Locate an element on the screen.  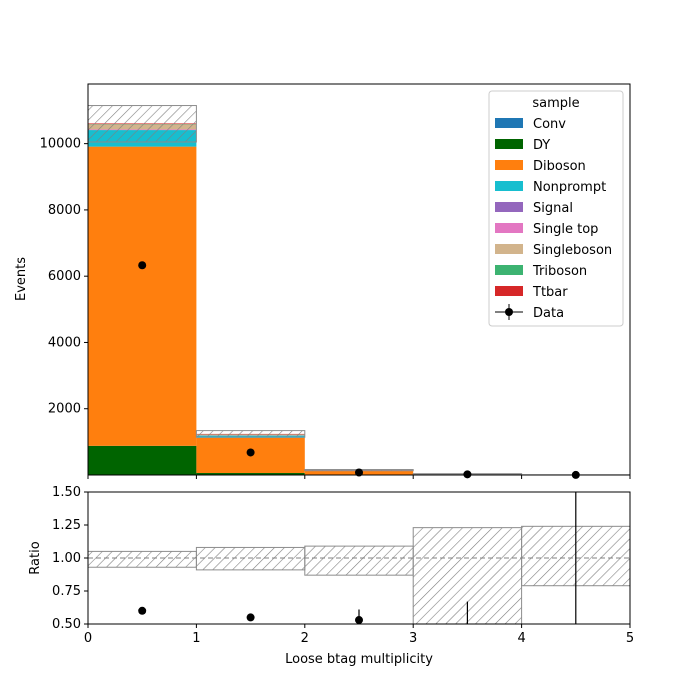
x-axis-label: Loose btag multiplicity is located at coordinates (359, 659).